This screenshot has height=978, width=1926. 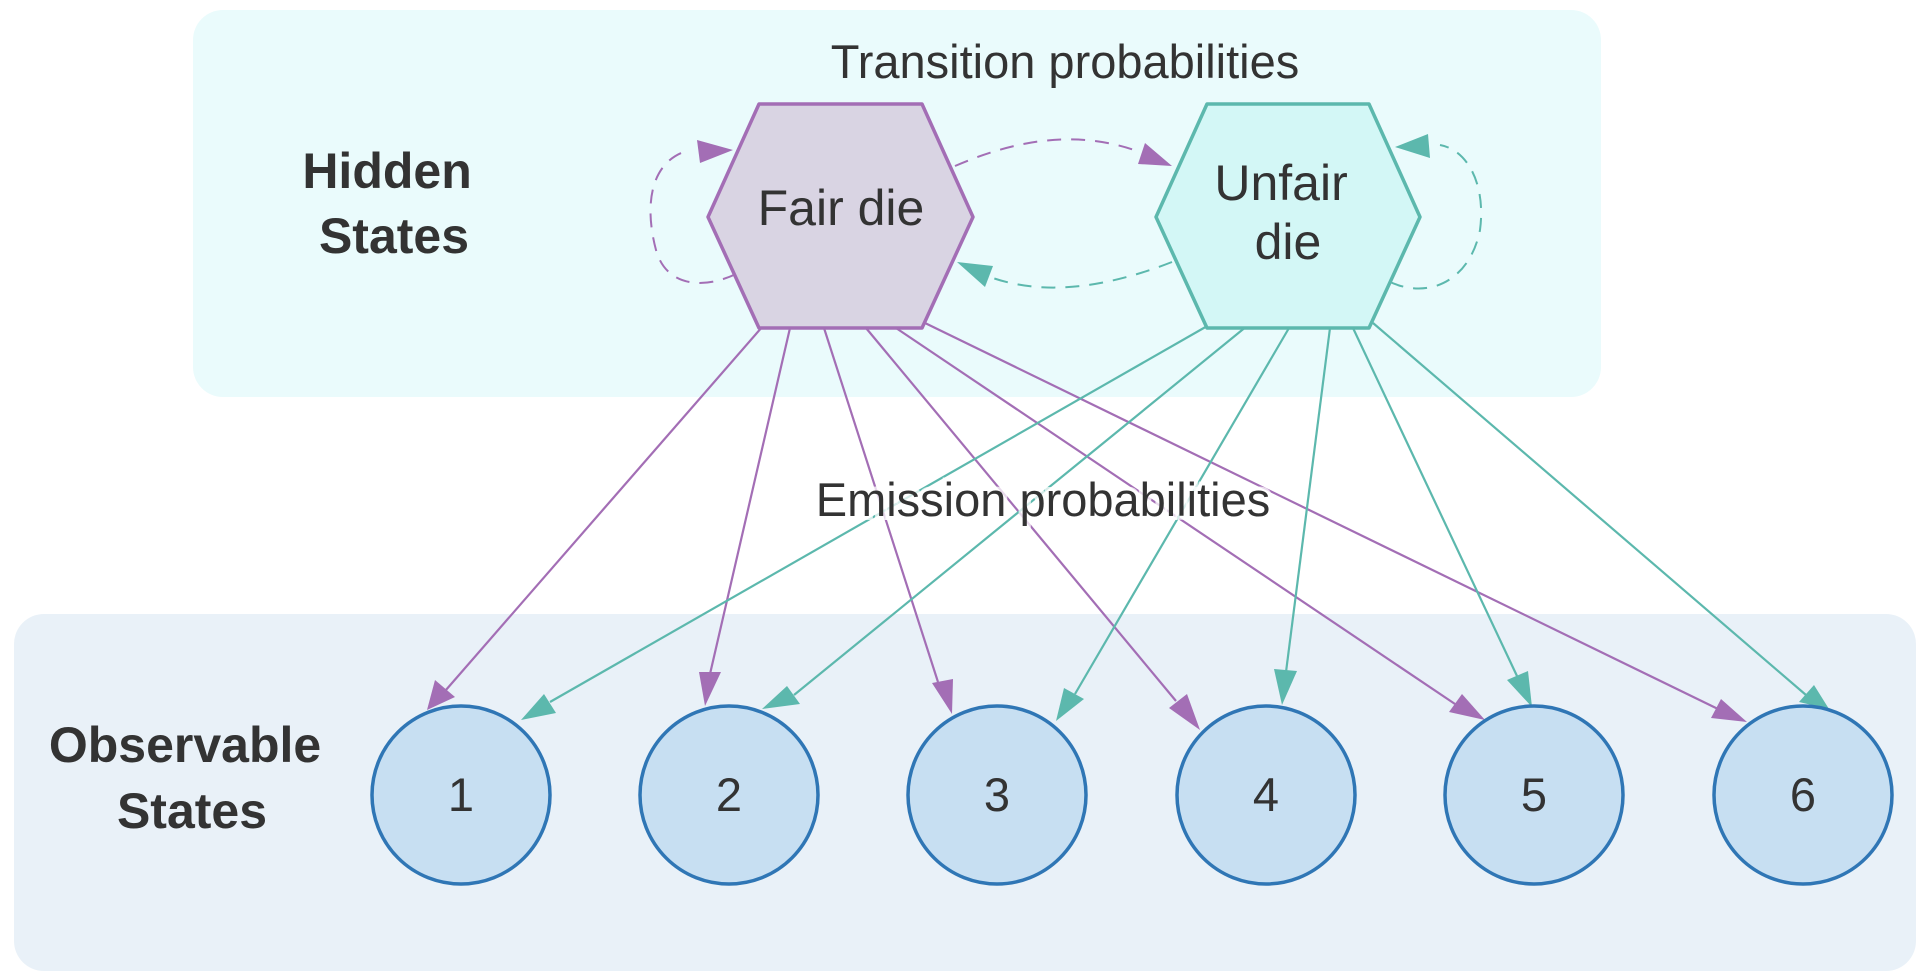 I want to click on transition-fair-self-loop, so click(x=693, y=216).